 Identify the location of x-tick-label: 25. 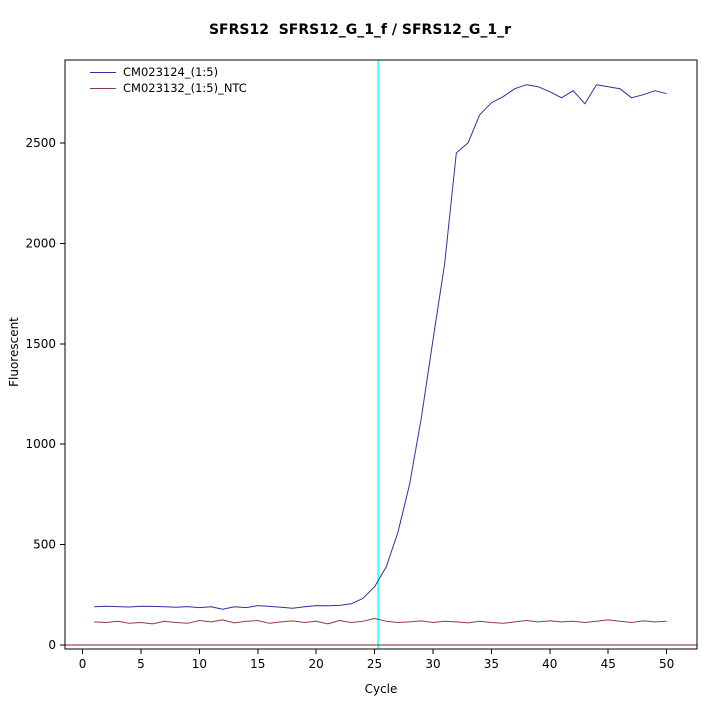
(374, 664).